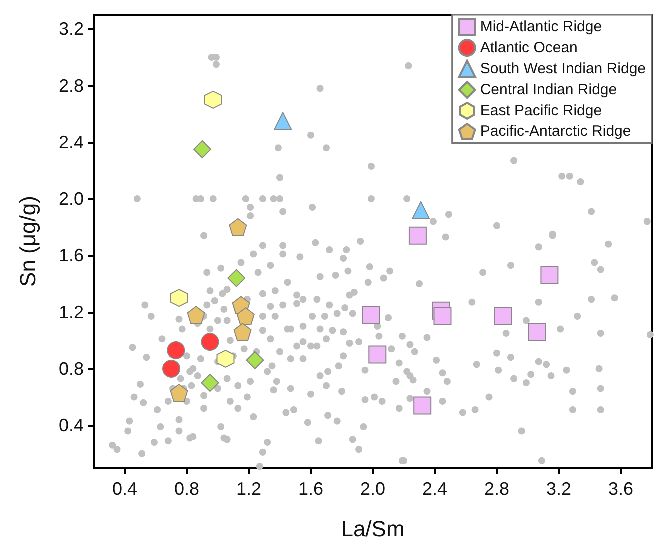  What do you see at coordinates (559, 489) in the screenshot?
I see `x-tick-label: 3.2` at bounding box center [559, 489].